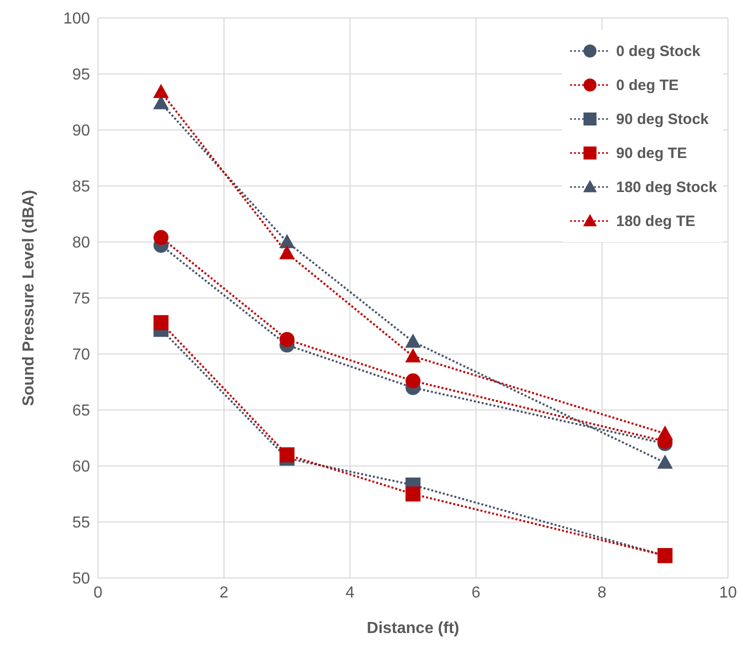 The height and width of the screenshot is (655, 743). What do you see at coordinates (728, 593) in the screenshot?
I see `x-tick-label: 10` at bounding box center [728, 593].